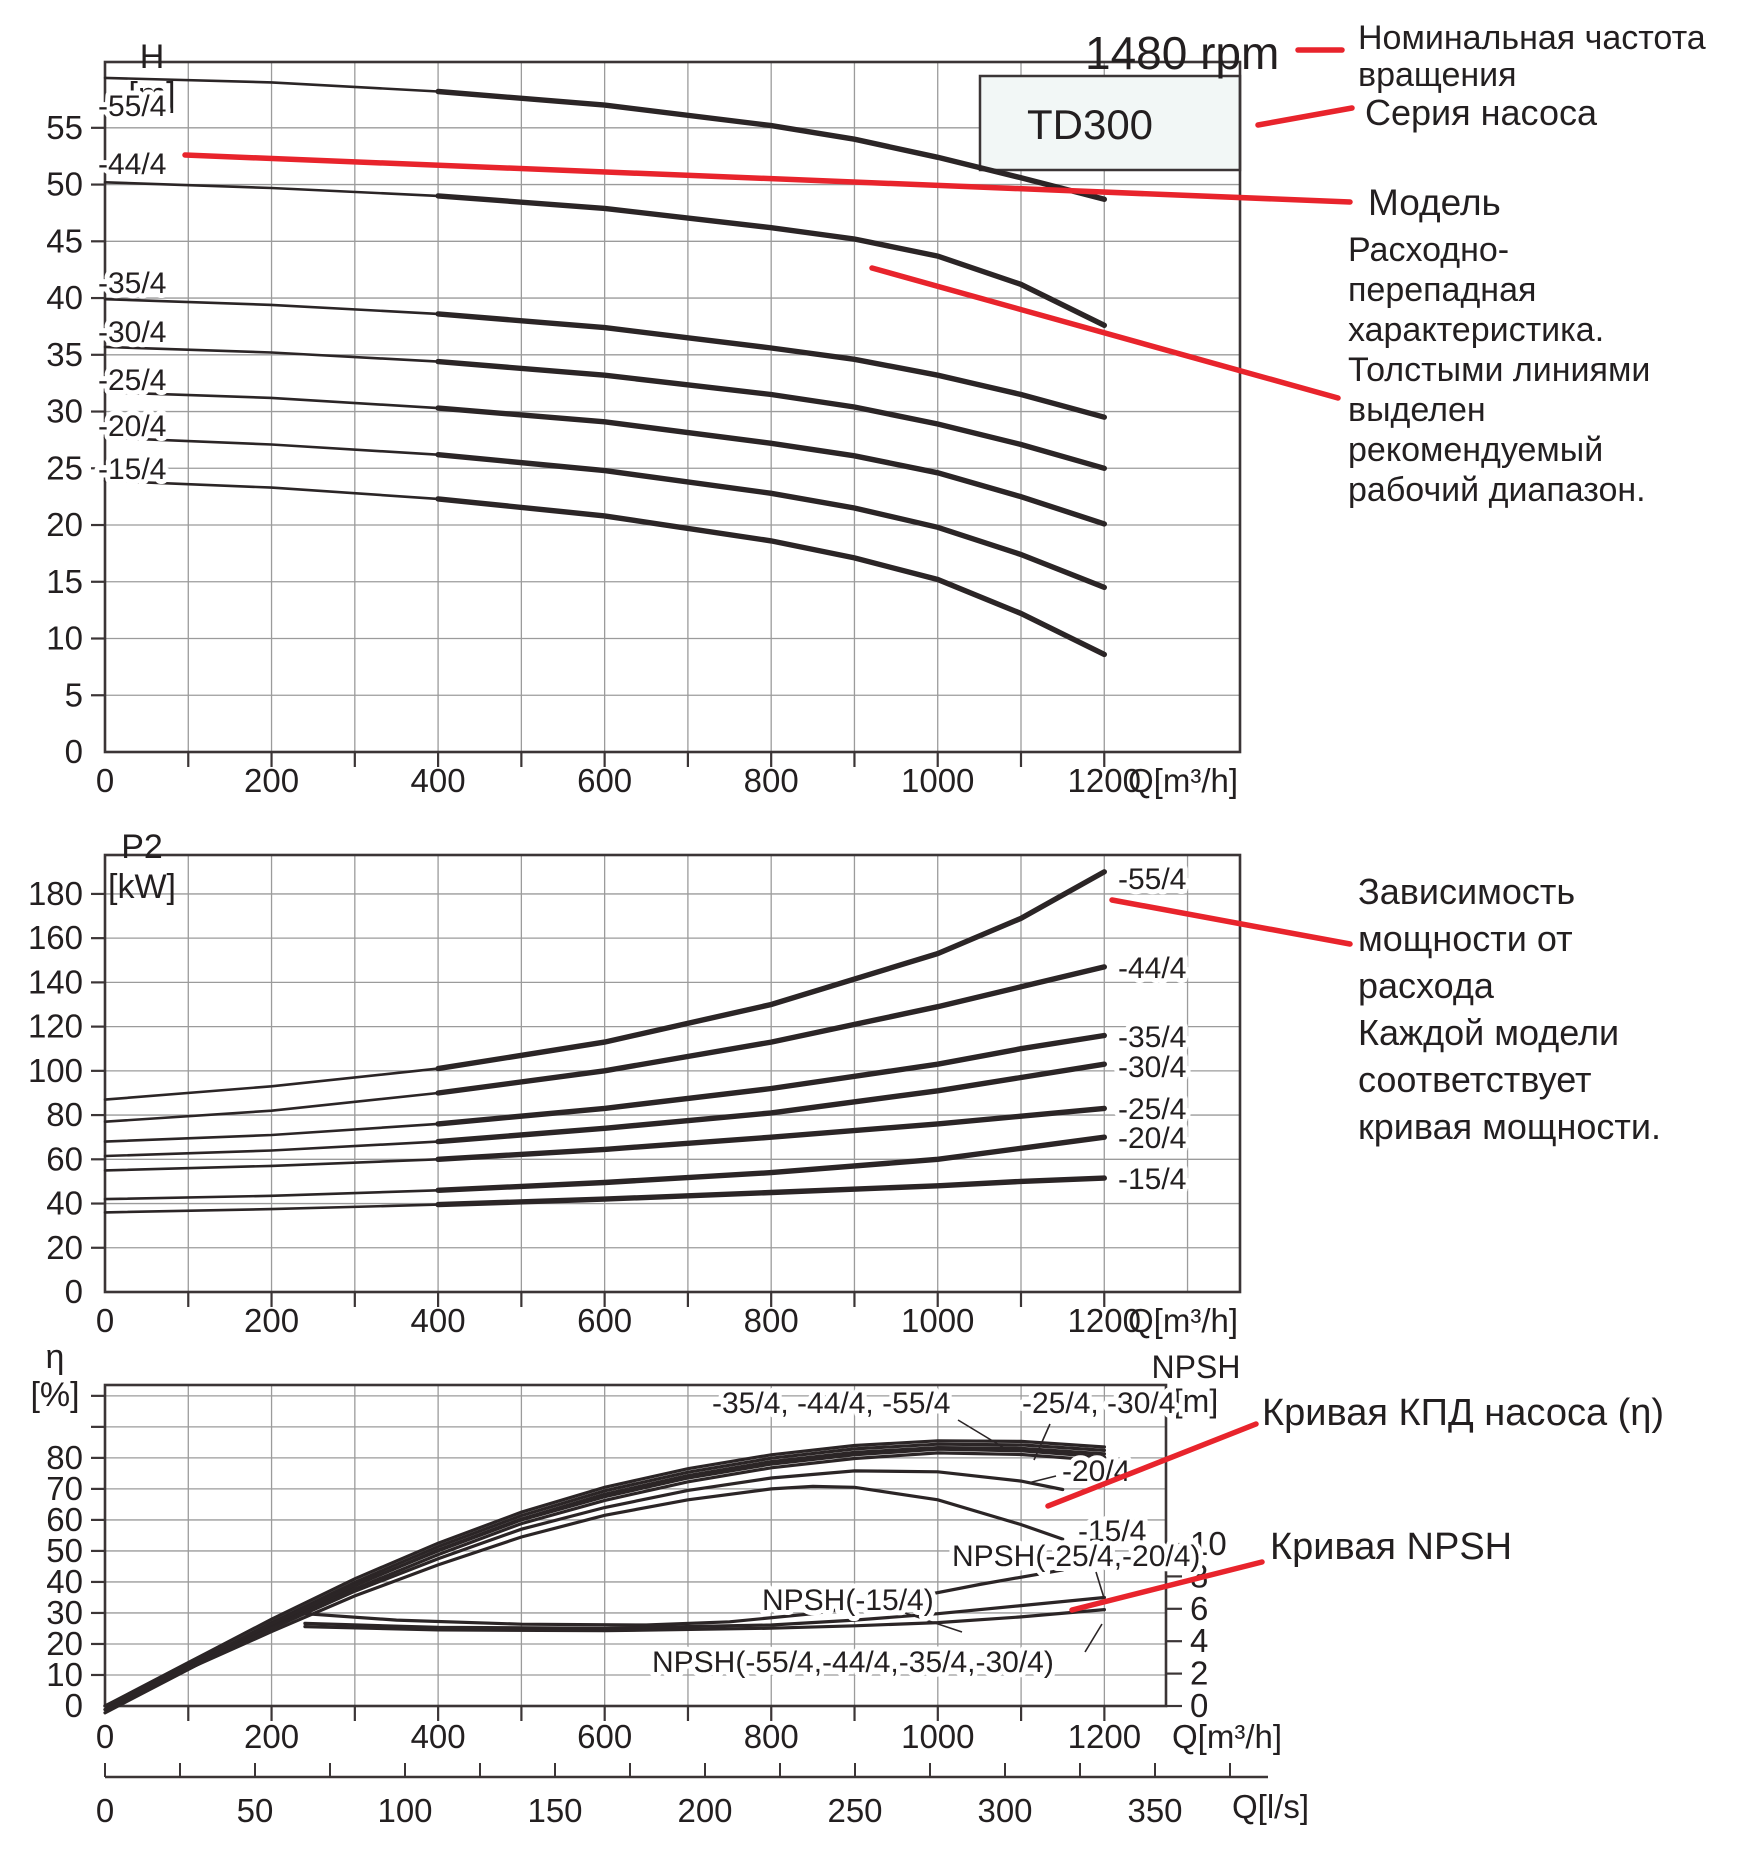  I want to click on flow-note-line: Толстыми линиями, so click(1499, 370).